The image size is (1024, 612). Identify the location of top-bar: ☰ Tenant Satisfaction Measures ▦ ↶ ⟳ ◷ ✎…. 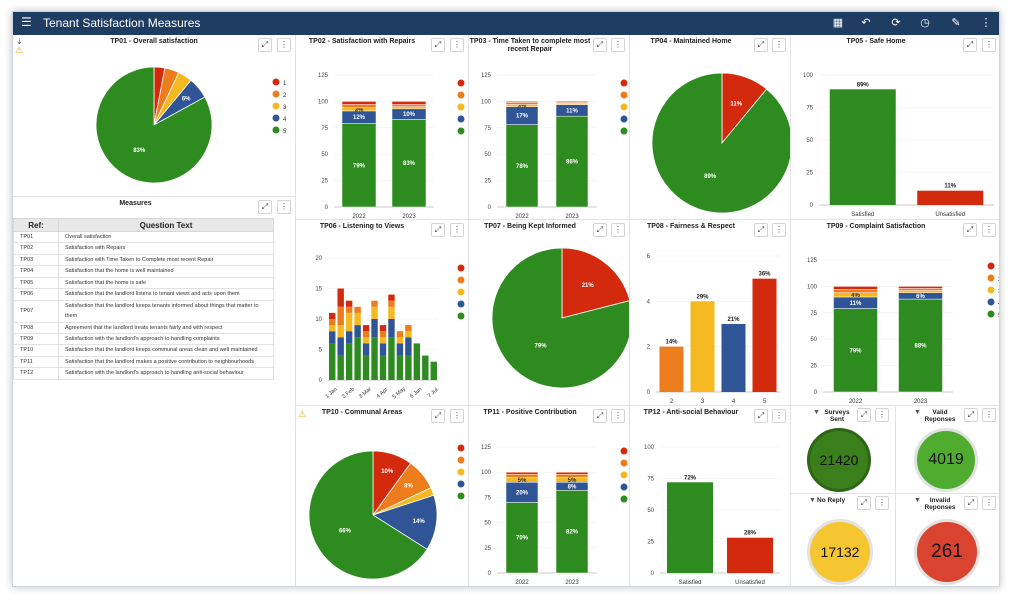
(506, 23).